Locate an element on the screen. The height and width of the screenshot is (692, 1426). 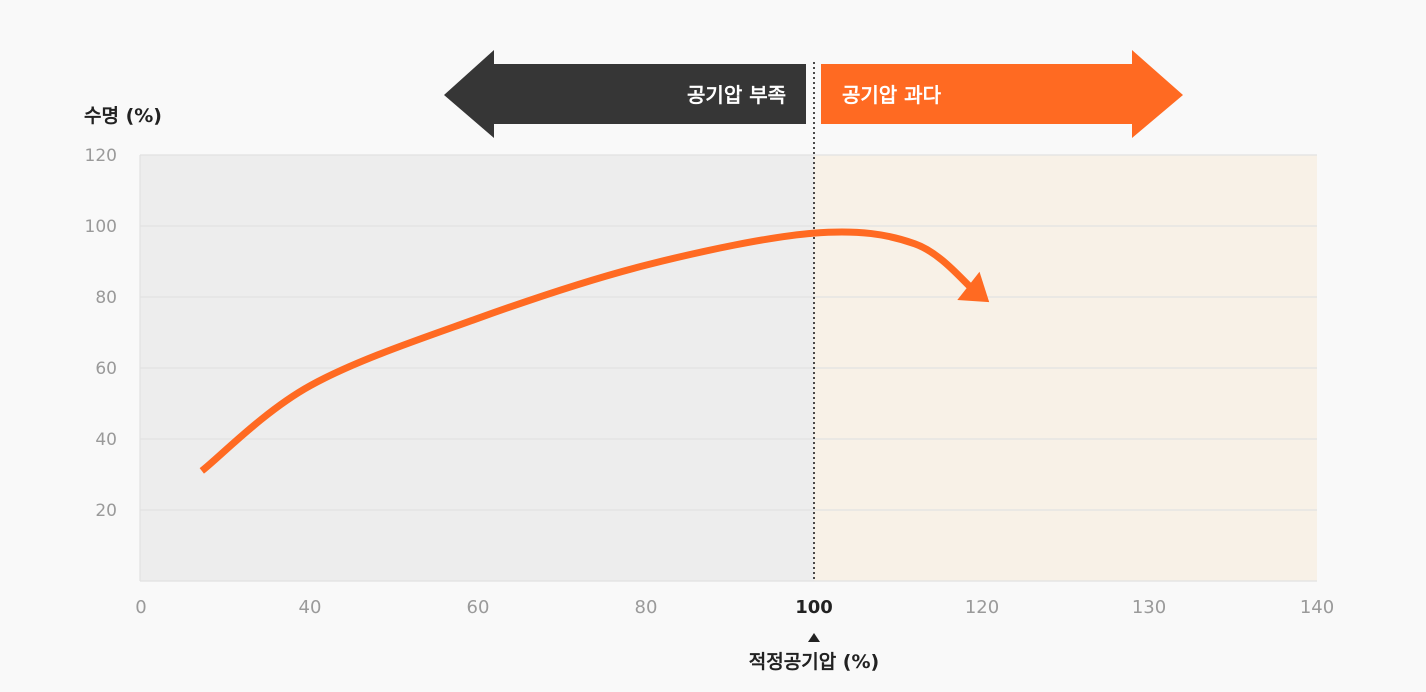
arrow-low-pressure is located at coordinates (625, 94).